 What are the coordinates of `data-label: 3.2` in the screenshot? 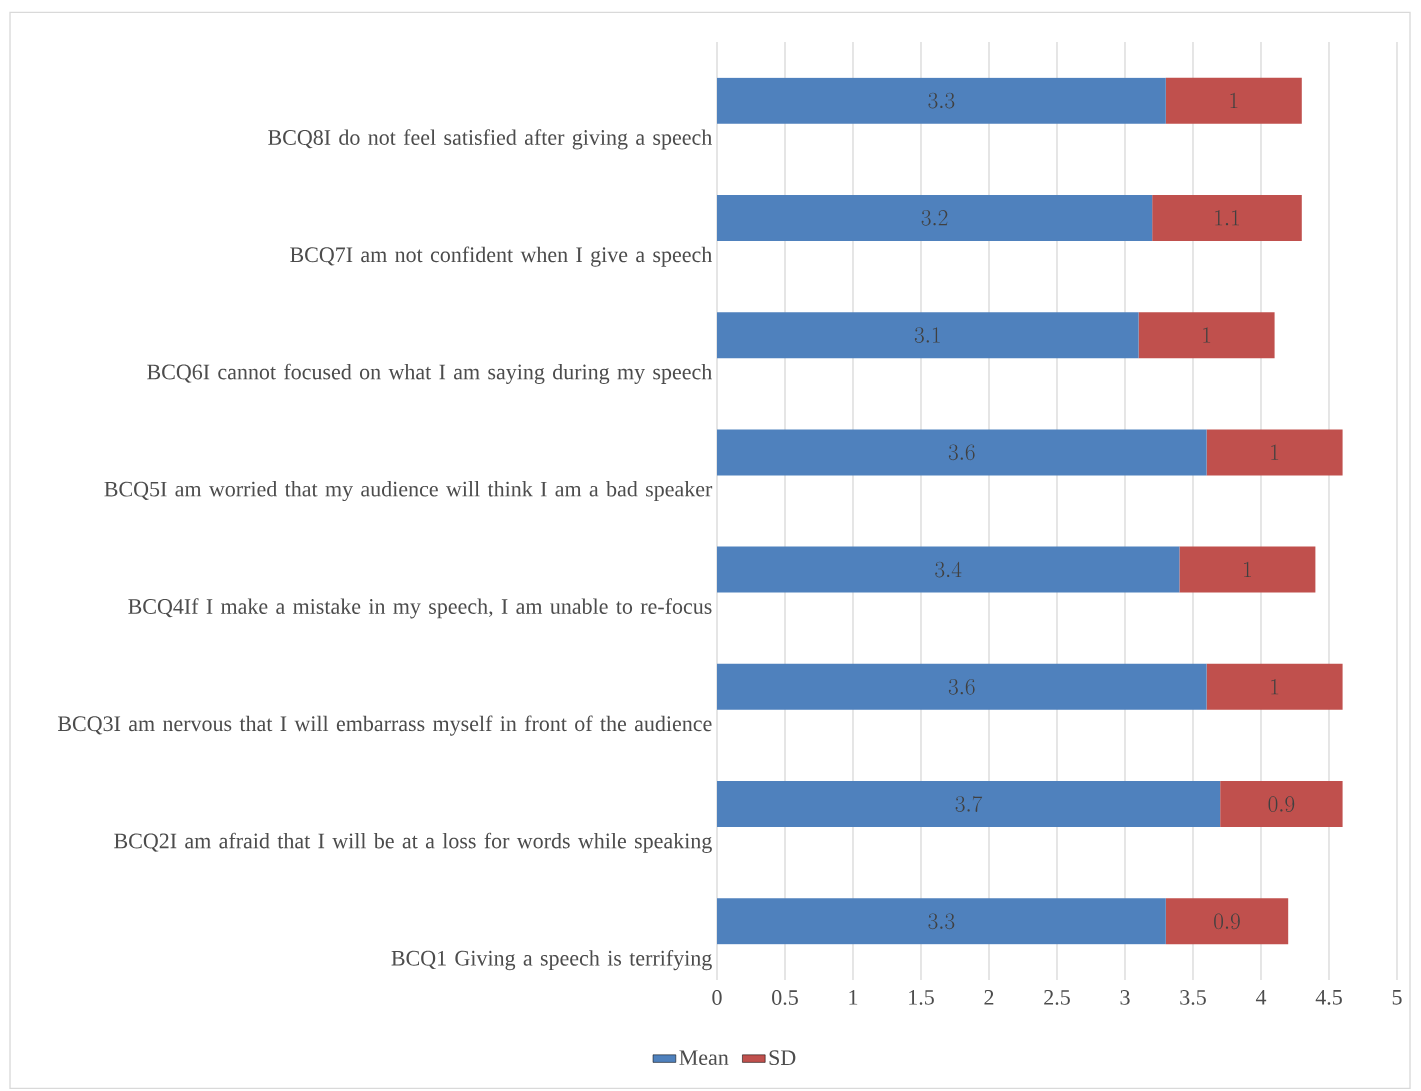 It's located at (934, 218).